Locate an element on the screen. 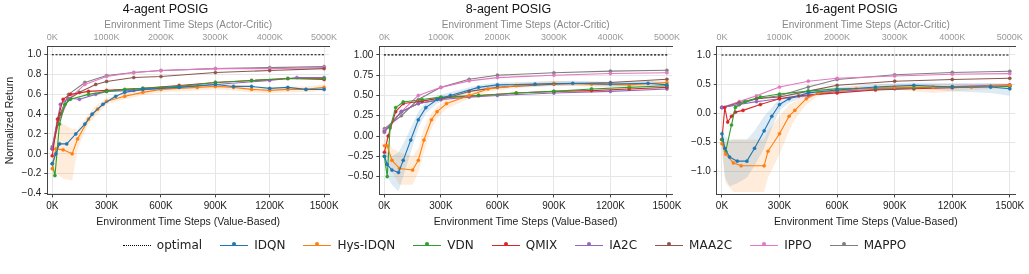  y-tick-label: −1.0 is located at coordinates (701, 171).